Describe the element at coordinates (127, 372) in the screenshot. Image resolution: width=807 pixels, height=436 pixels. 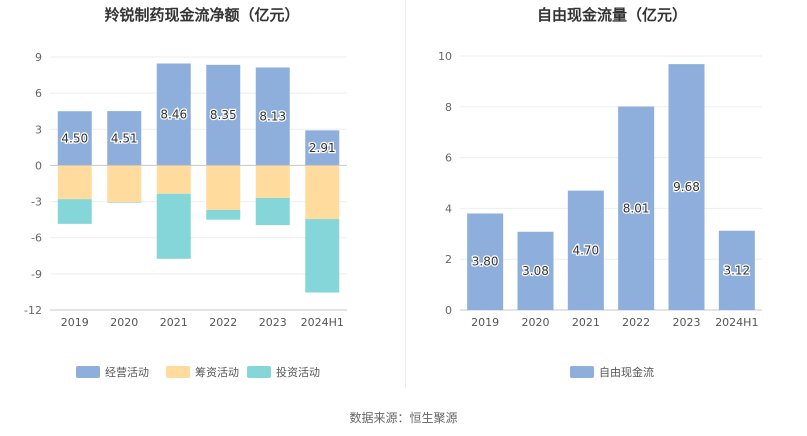
I see `legend-label-1: 经营活动` at that location.